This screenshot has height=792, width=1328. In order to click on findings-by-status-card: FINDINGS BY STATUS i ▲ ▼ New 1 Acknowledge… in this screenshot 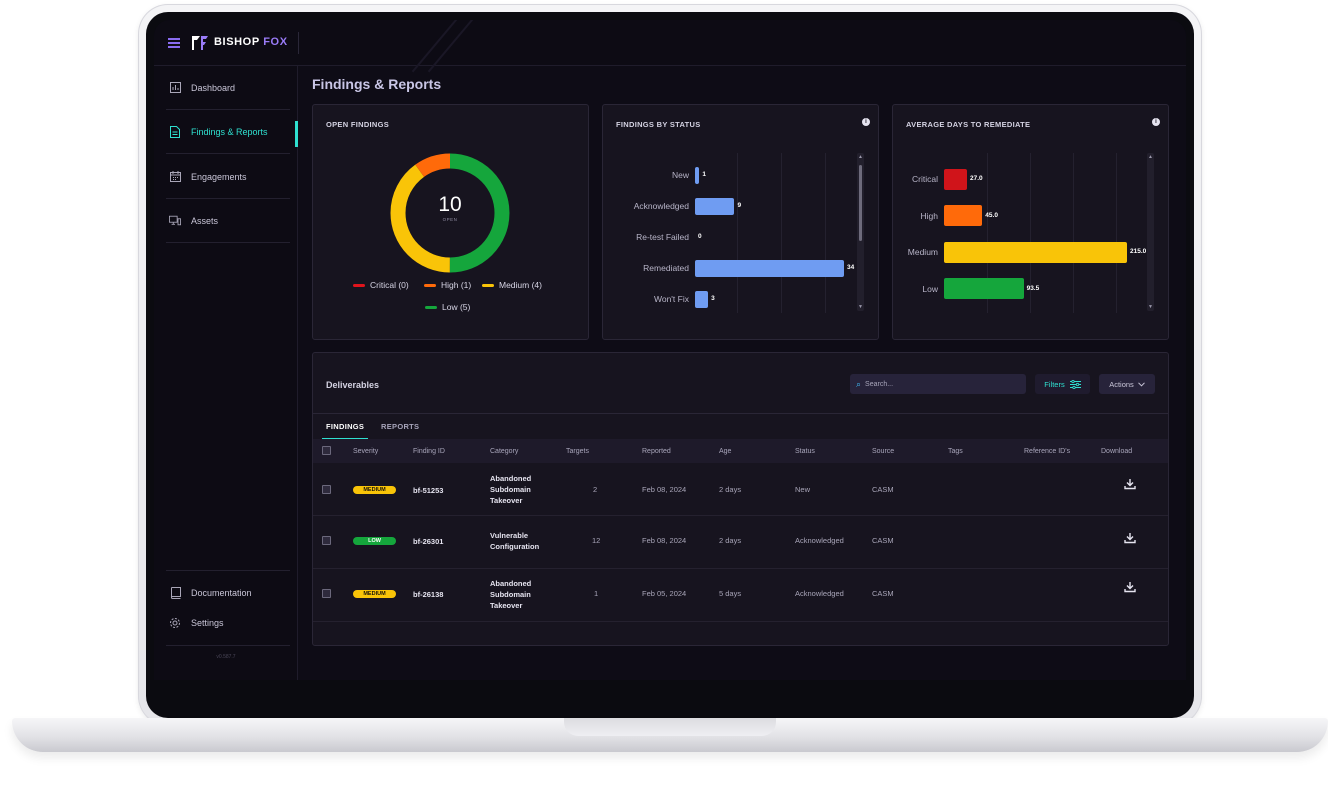, I will do `click(740, 222)`.